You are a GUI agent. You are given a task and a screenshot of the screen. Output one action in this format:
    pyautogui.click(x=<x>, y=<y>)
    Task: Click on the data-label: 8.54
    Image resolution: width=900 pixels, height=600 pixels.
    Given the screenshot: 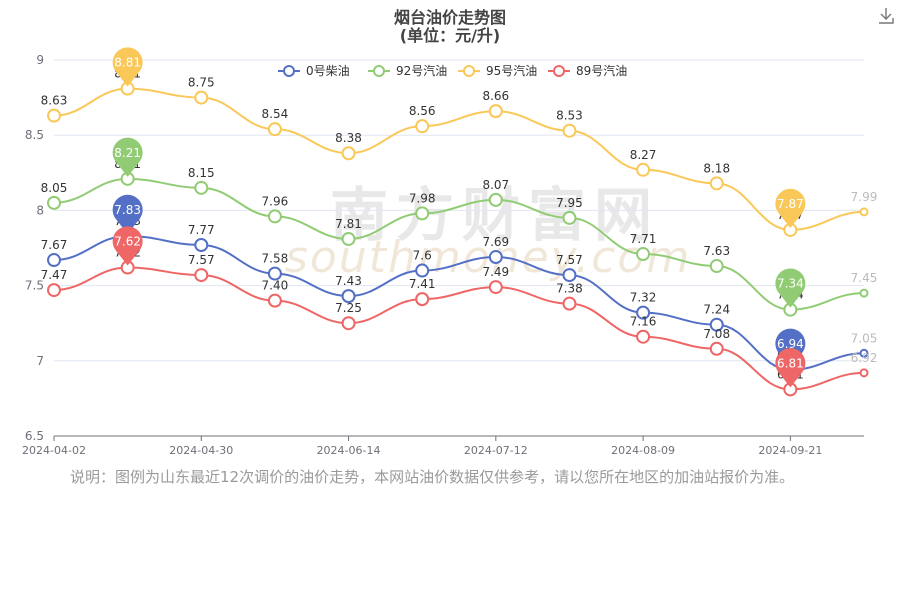 What is the action you would take?
    pyautogui.click(x=275, y=114)
    